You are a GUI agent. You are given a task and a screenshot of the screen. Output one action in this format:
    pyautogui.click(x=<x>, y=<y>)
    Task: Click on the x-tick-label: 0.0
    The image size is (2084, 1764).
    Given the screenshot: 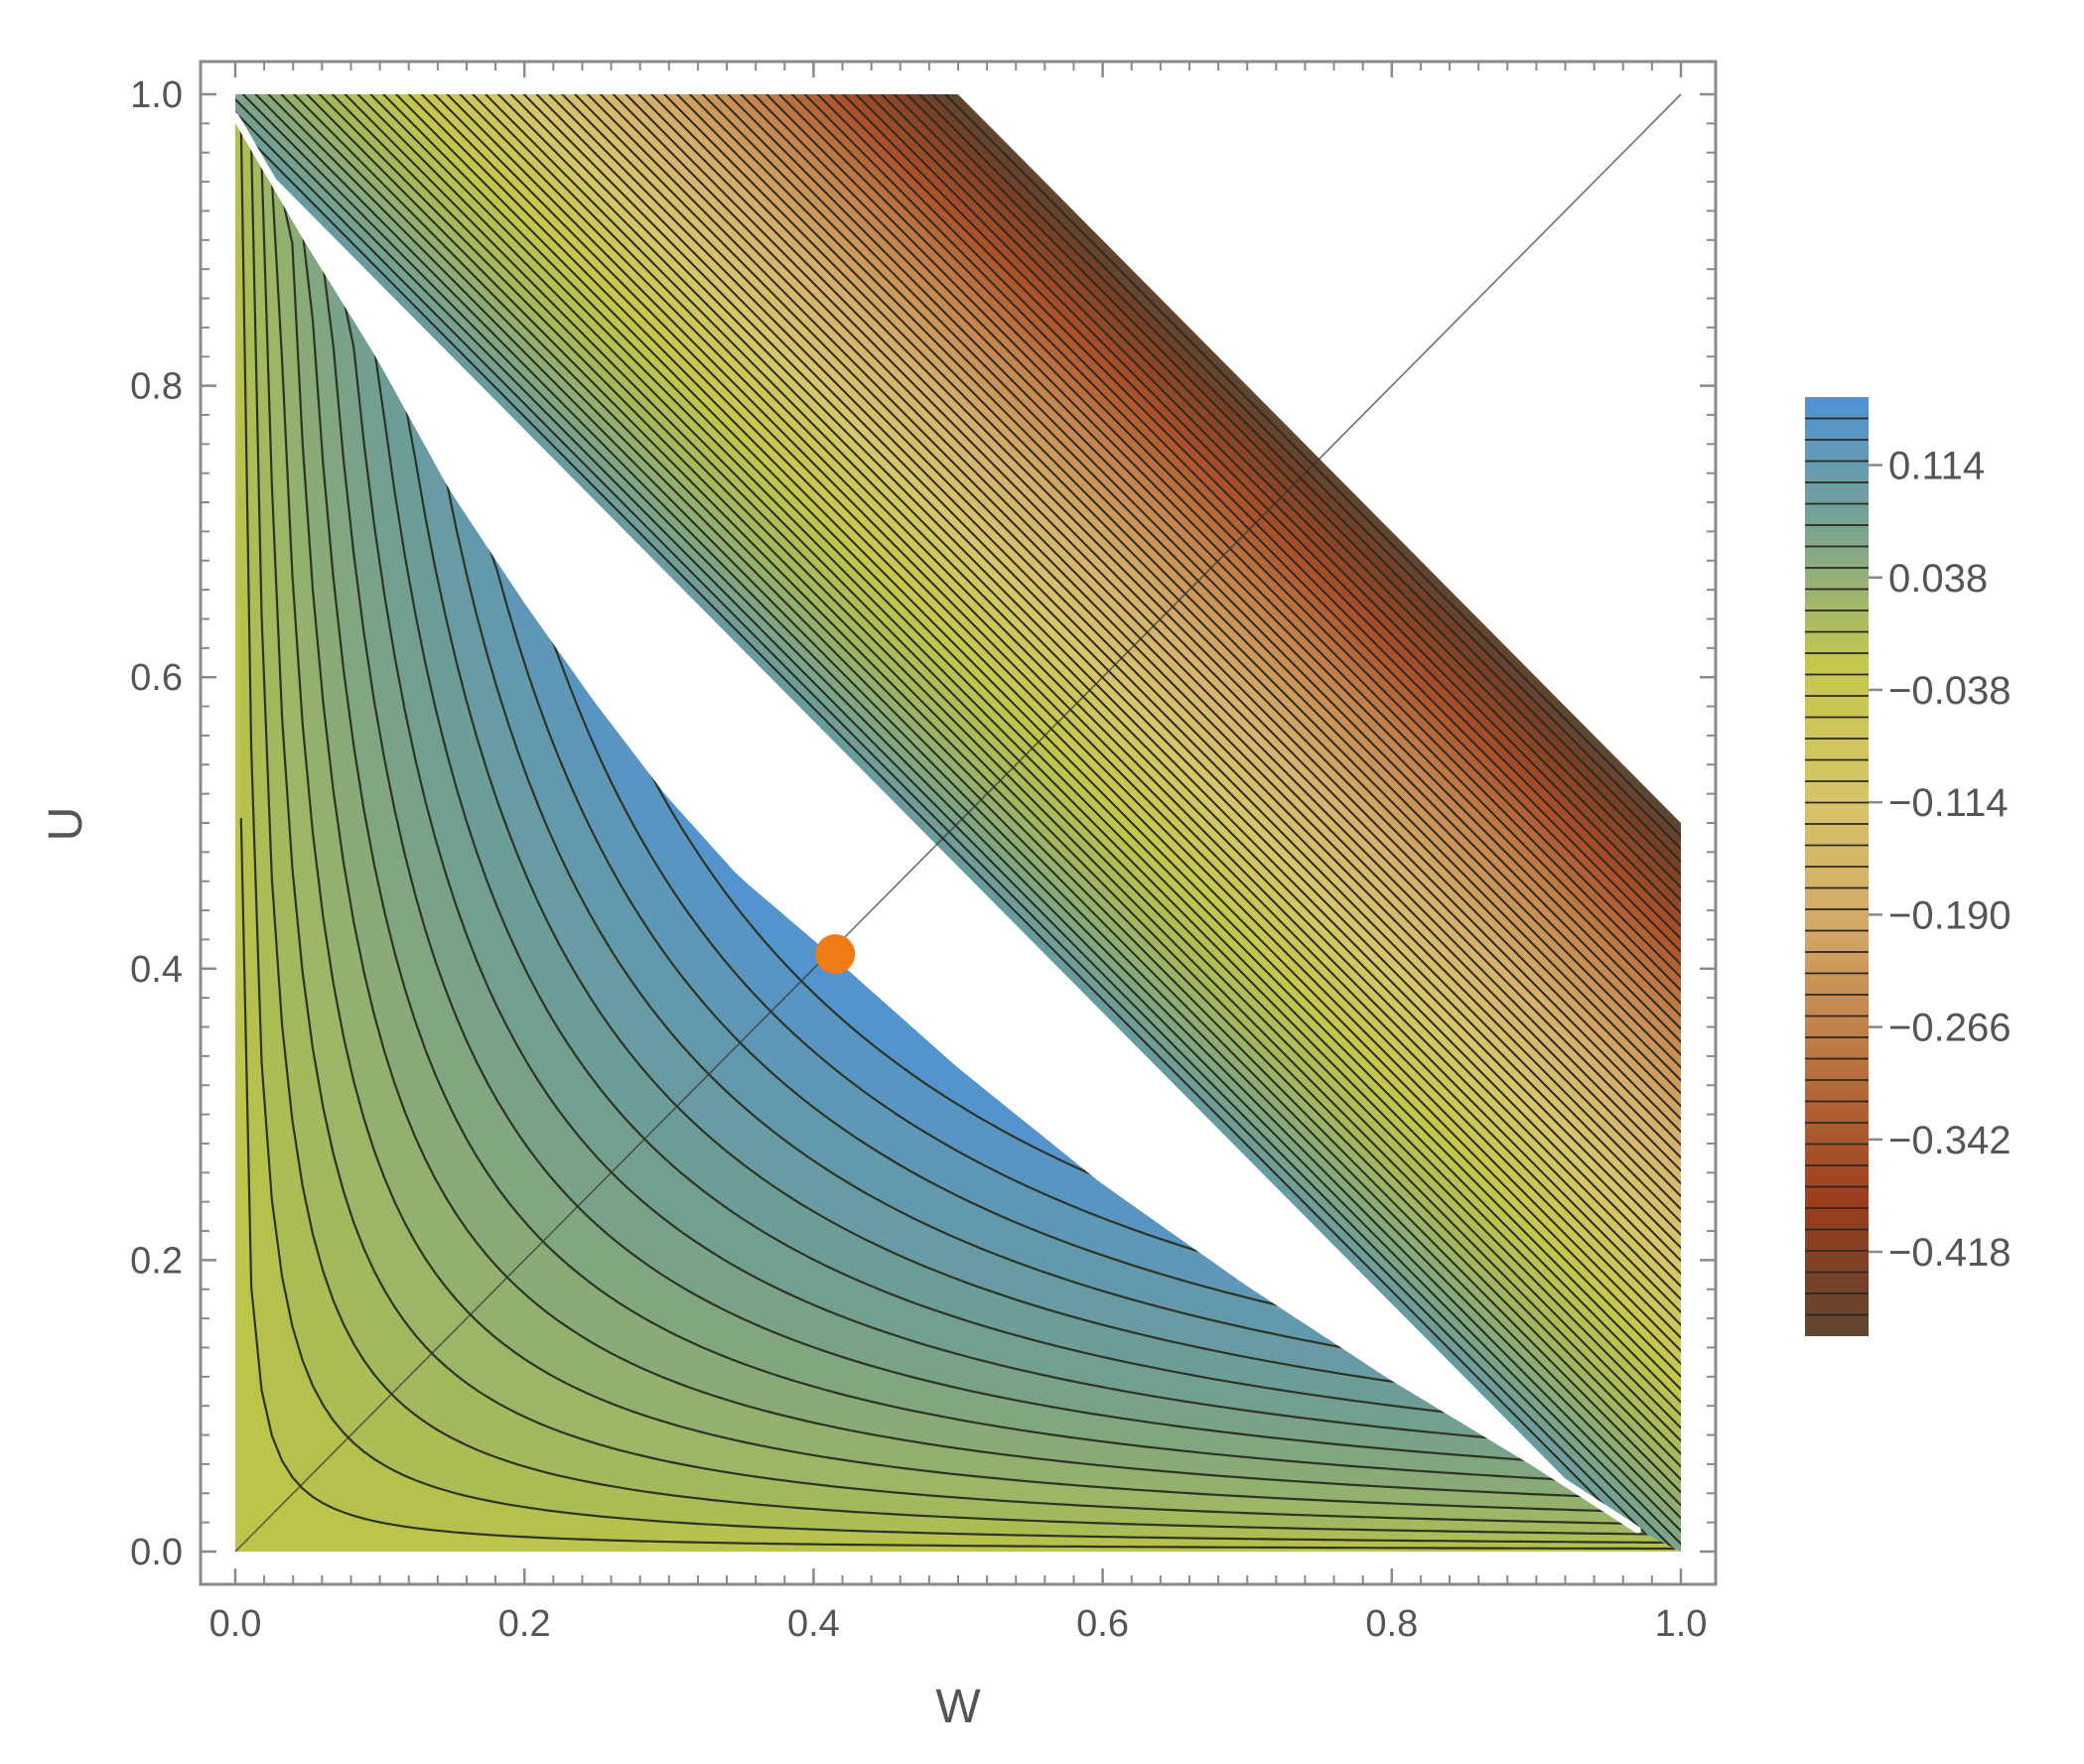 What is the action you would take?
    pyautogui.click(x=235, y=1624)
    